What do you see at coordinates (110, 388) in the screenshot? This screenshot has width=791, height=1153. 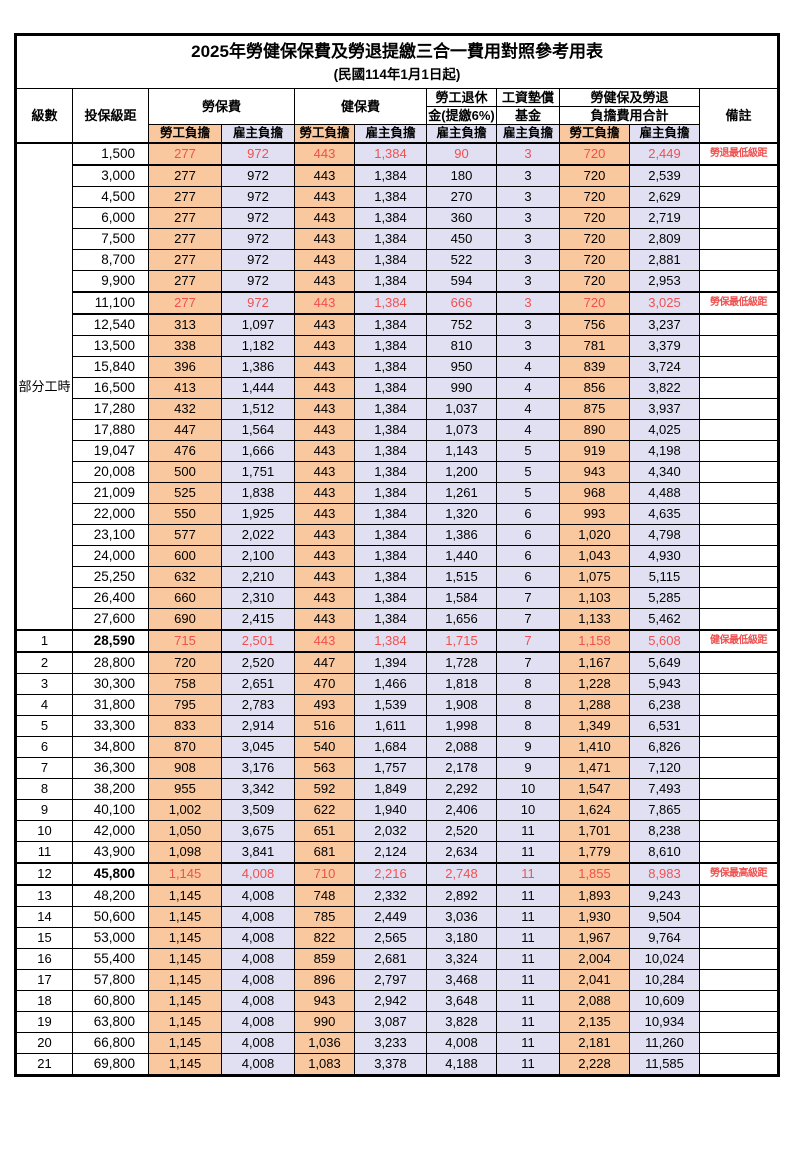 I see `cell-insured-bracket: 16,500` at bounding box center [110, 388].